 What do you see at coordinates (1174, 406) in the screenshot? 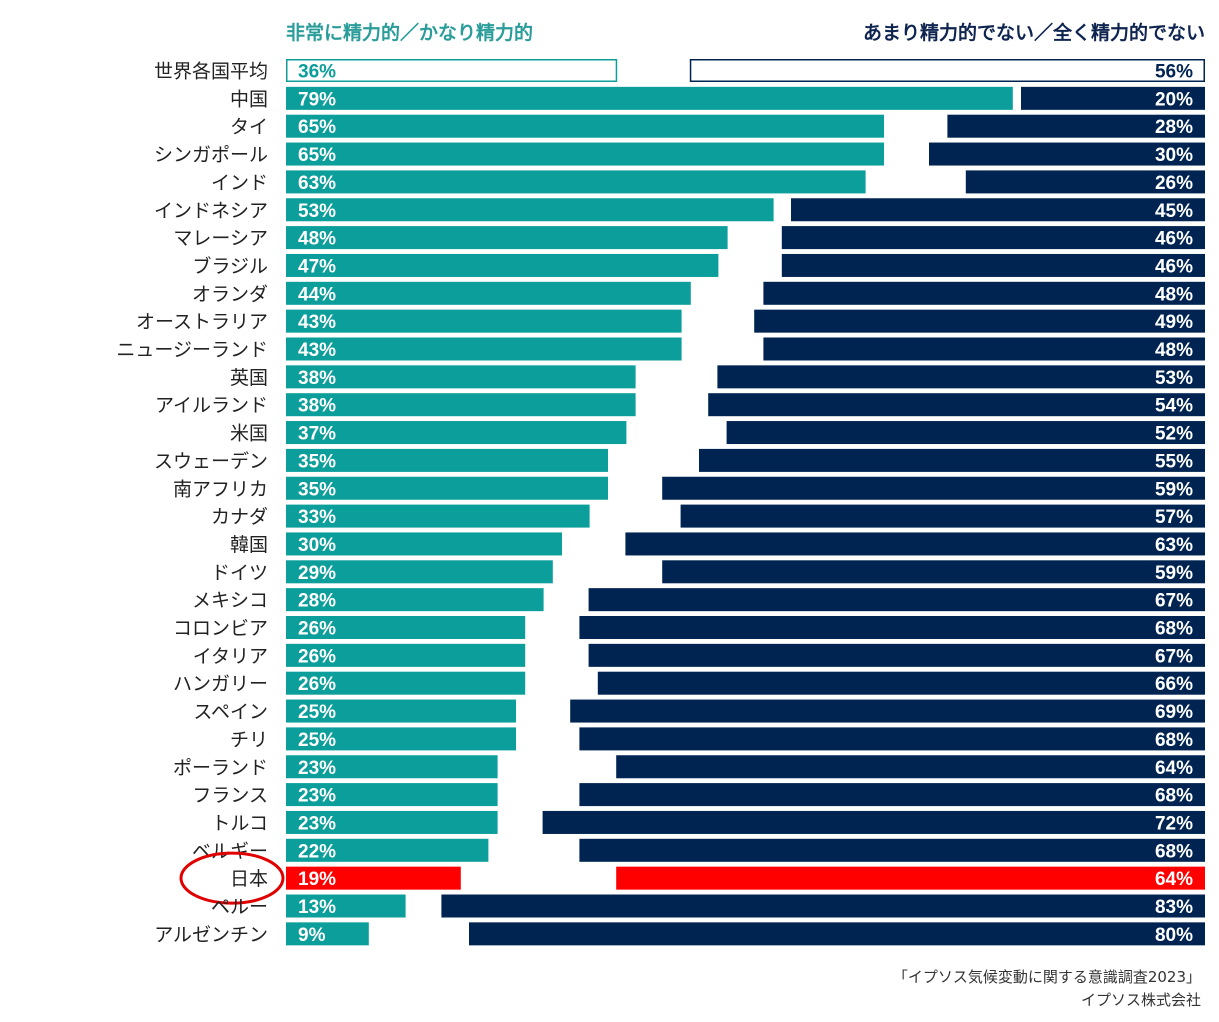
I see `value-label-right: 54%` at bounding box center [1174, 406].